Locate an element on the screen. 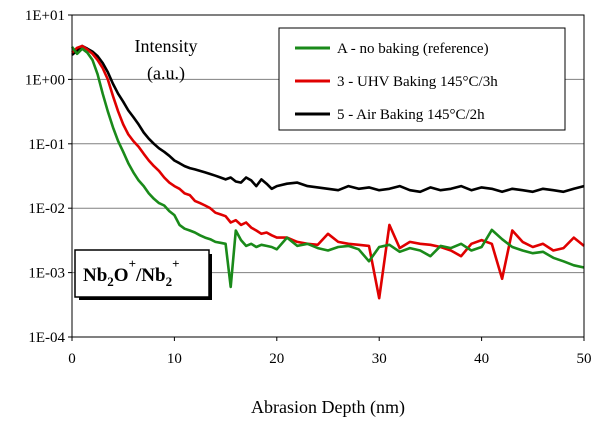 The height and width of the screenshot is (422, 592). x-tick-label: 10 is located at coordinates (174, 359).